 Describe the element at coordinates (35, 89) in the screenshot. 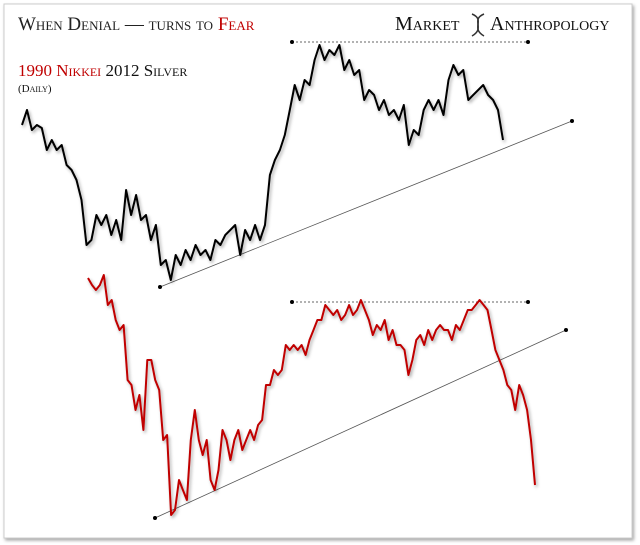

I see `note: (Daily)` at that location.